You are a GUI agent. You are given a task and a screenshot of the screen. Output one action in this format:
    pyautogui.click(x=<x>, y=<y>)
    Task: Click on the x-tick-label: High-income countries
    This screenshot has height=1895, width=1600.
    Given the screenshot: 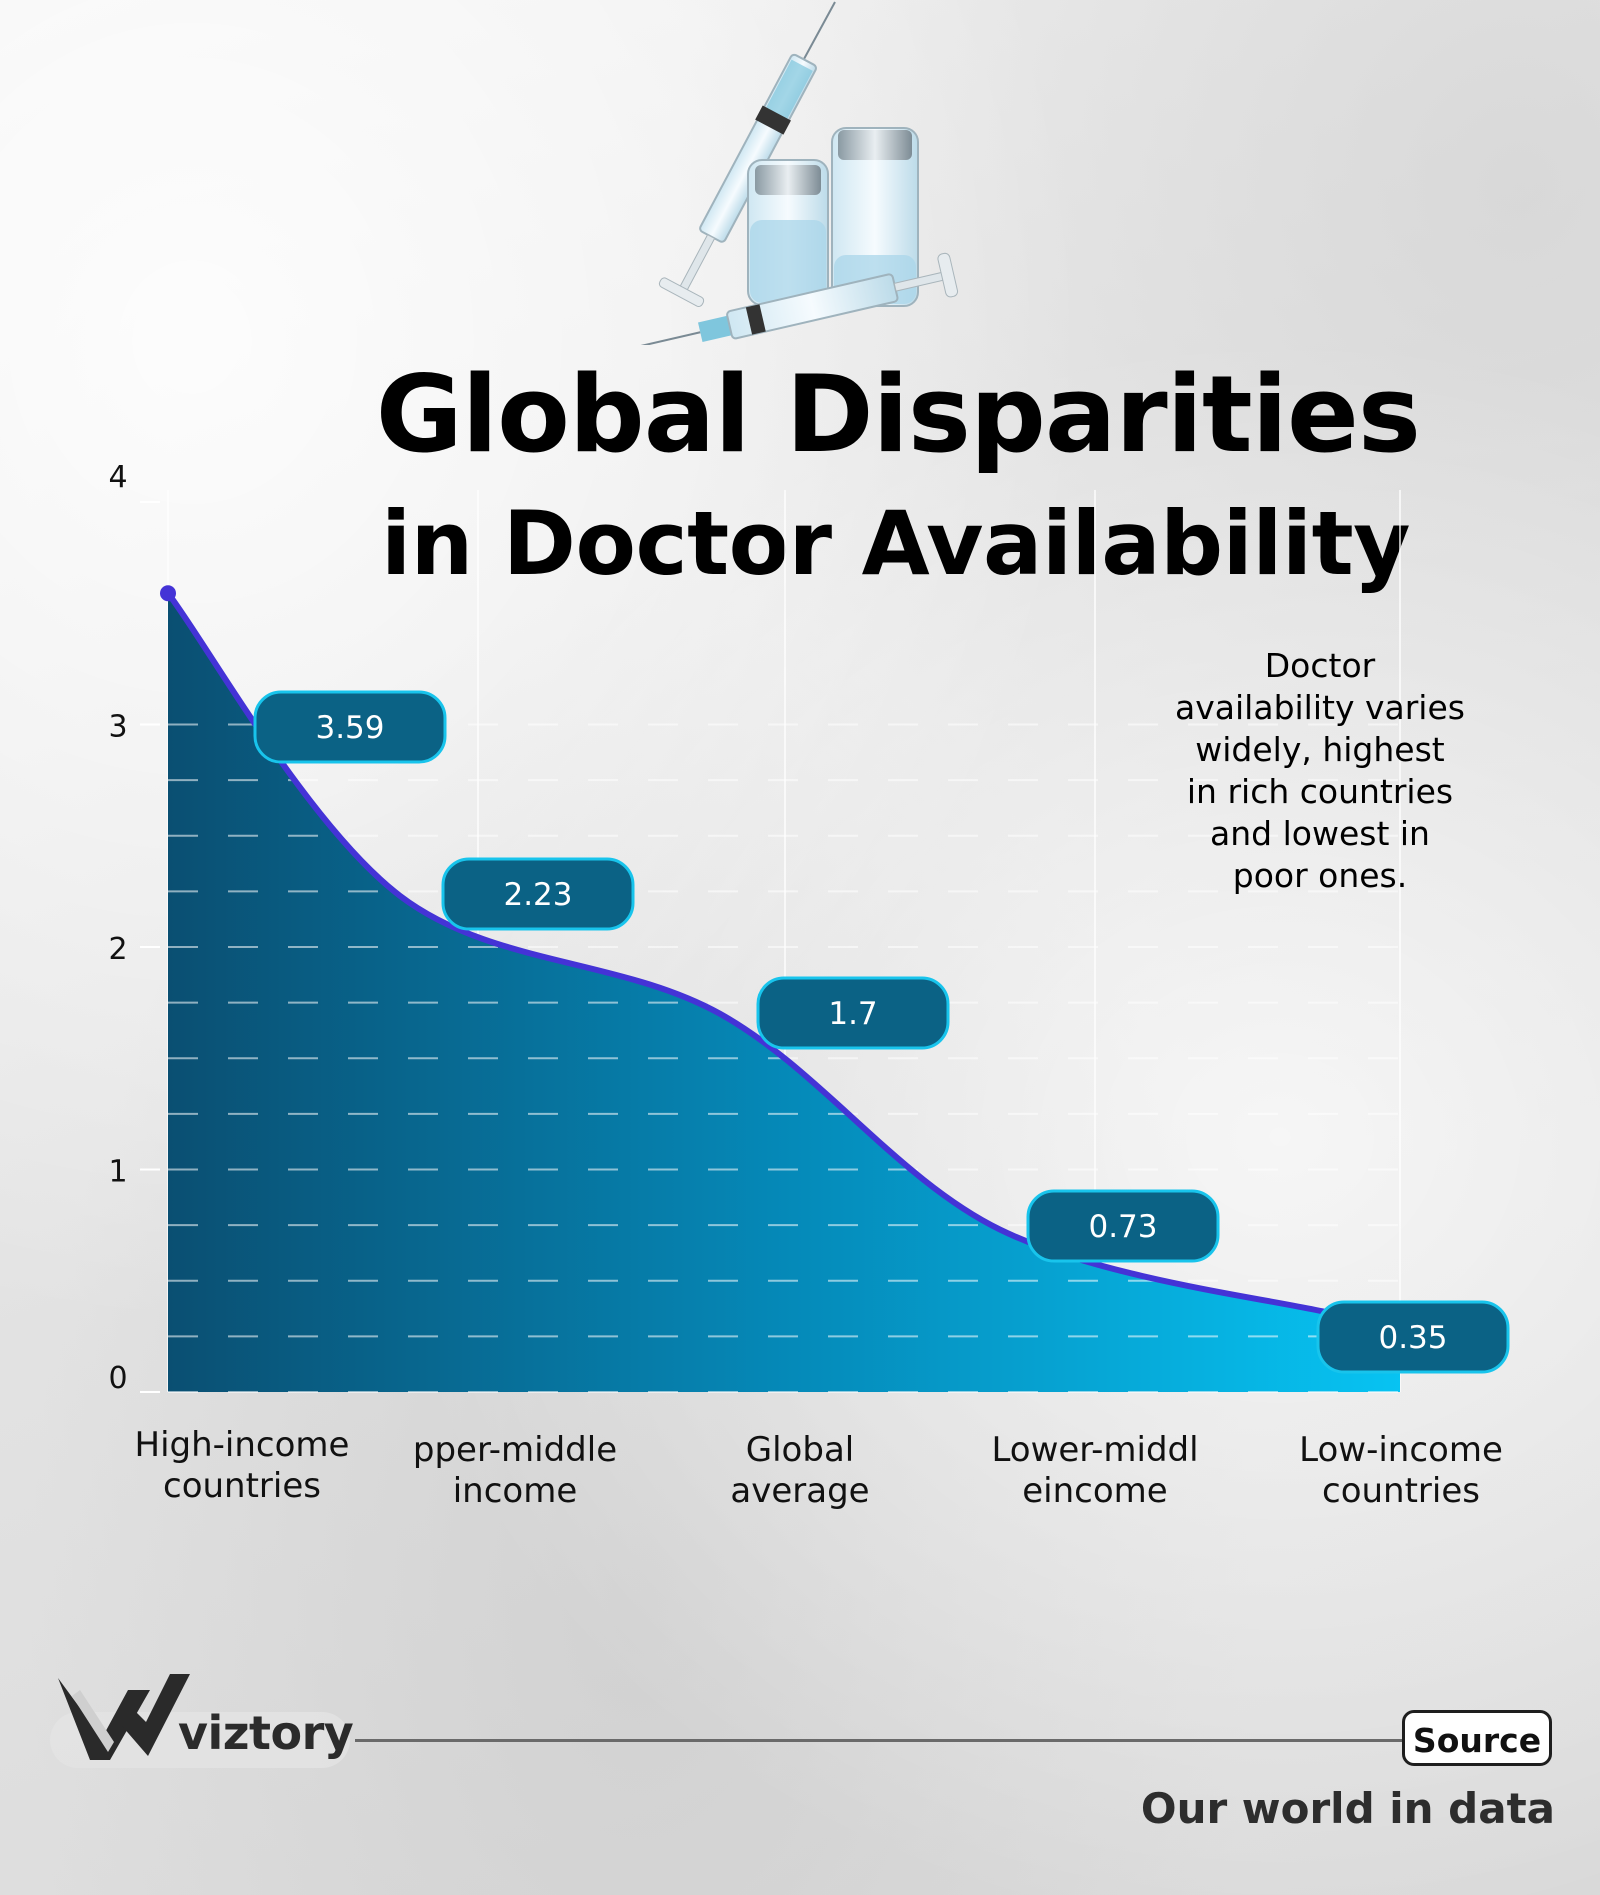 What is the action you would take?
    pyautogui.click(x=242, y=1466)
    